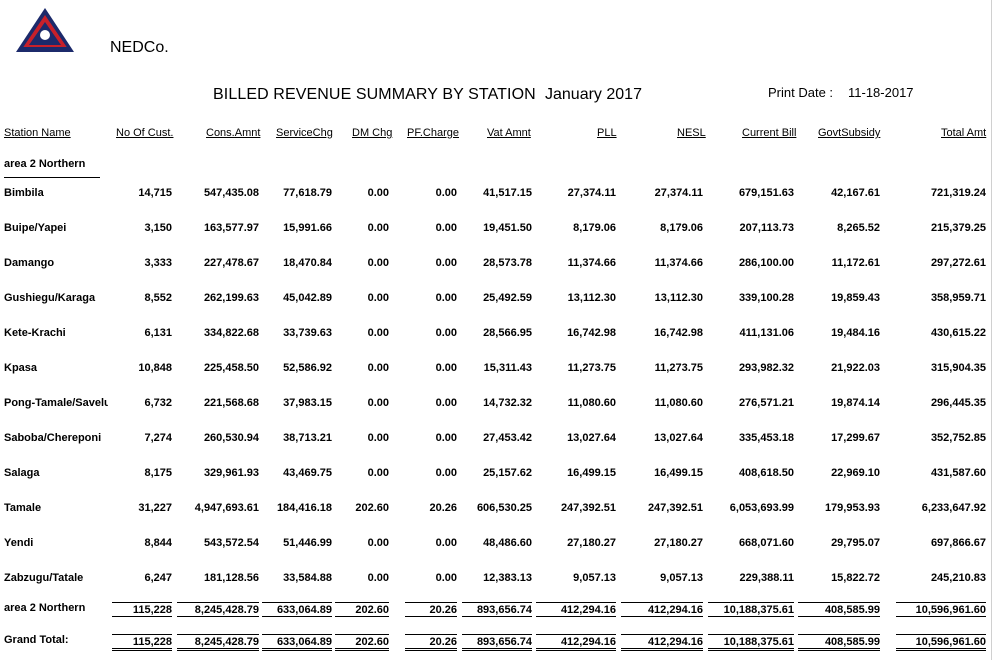  What do you see at coordinates (304, 508) in the screenshot?
I see `cell-service-chg: 184,416.18` at bounding box center [304, 508].